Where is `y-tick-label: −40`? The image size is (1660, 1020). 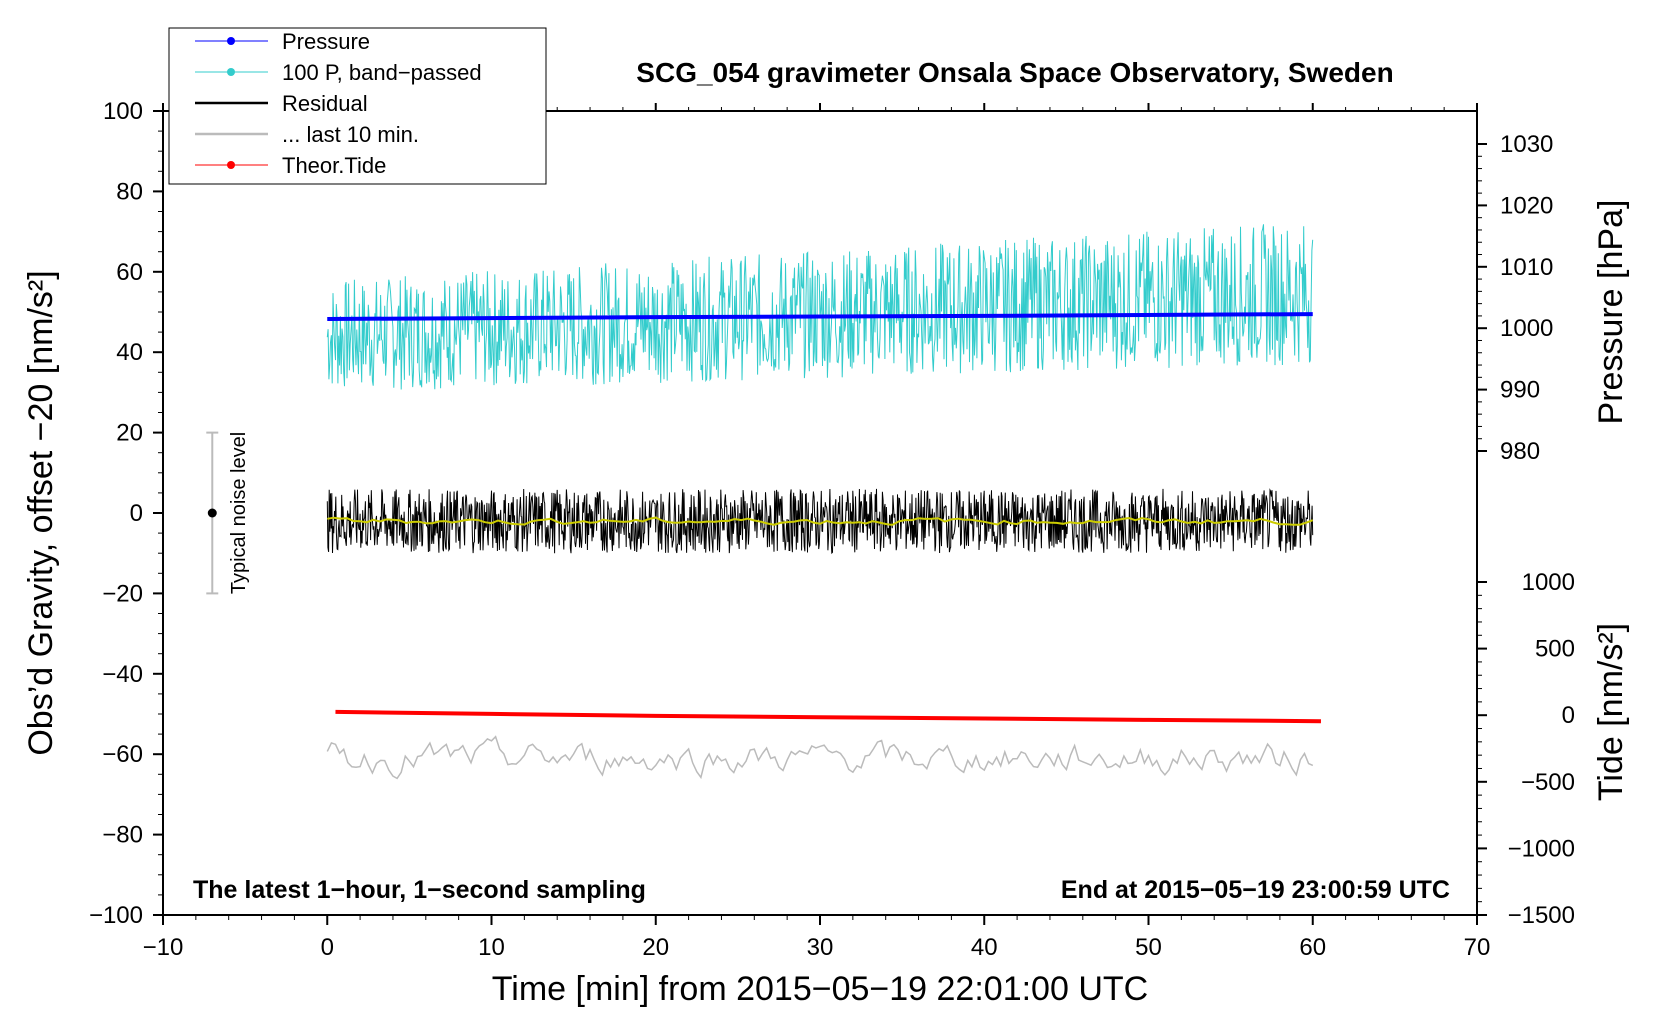 y-tick-label: −40 is located at coordinates (122, 674).